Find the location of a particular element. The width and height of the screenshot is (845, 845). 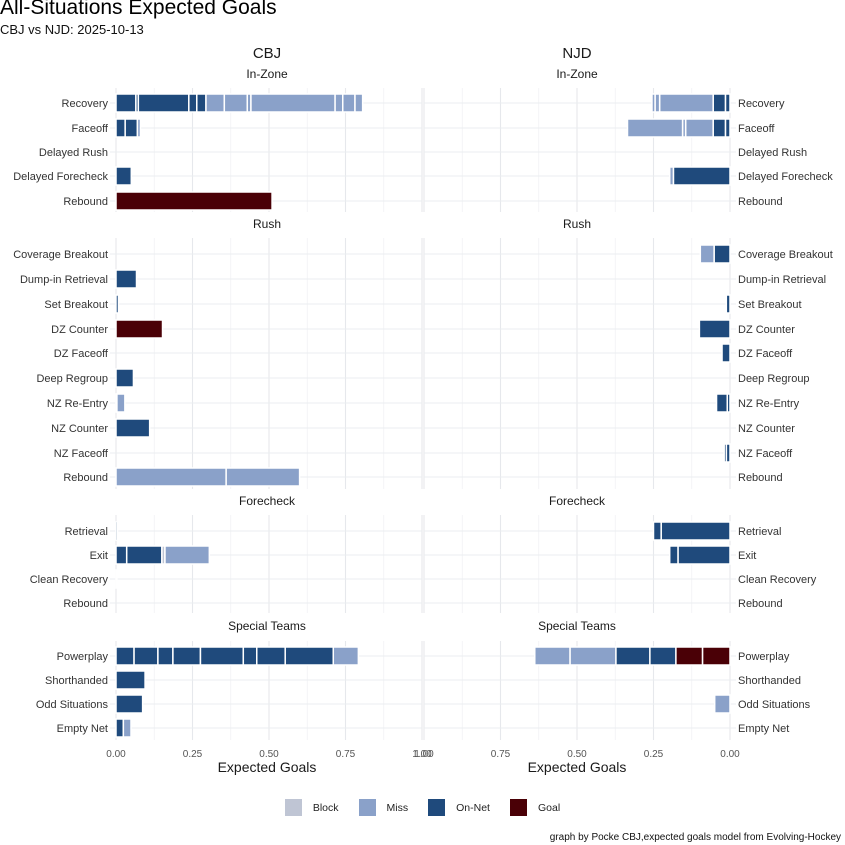

legend-swatch-block is located at coordinates (293, 807).